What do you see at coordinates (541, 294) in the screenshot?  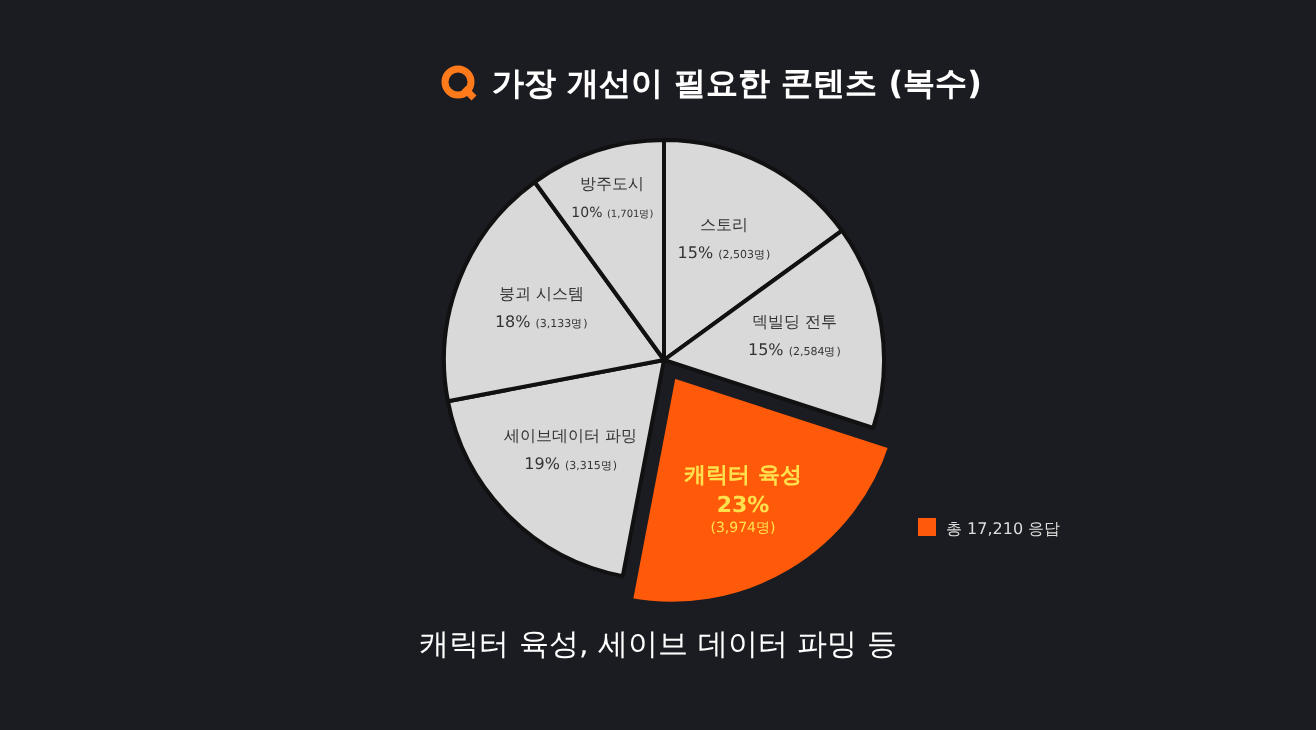 I see `slice-label: 붕괴 시스템` at bounding box center [541, 294].